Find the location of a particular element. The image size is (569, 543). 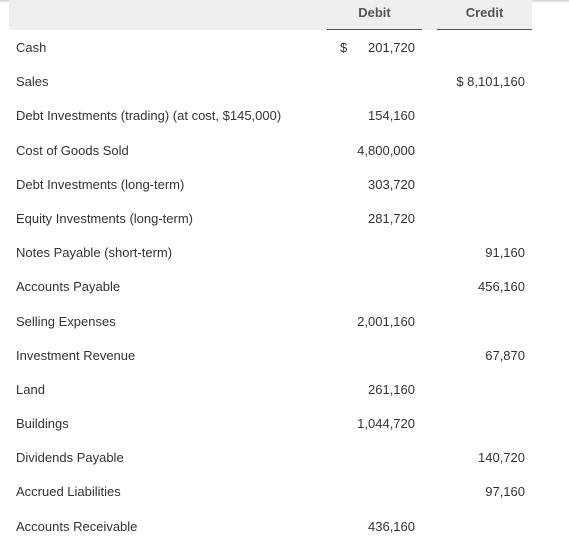

table-row: Equity Investments (long-term) 281,720 is located at coordinates (270, 218).